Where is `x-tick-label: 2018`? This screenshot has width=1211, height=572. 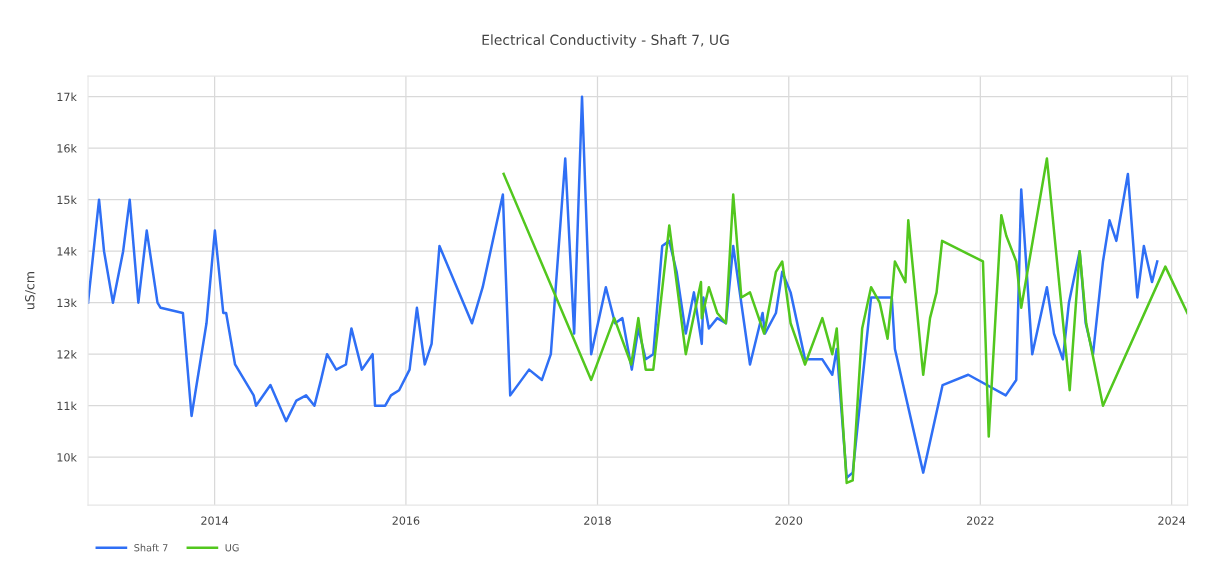
x-tick-label: 2018 is located at coordinates (597, 520).